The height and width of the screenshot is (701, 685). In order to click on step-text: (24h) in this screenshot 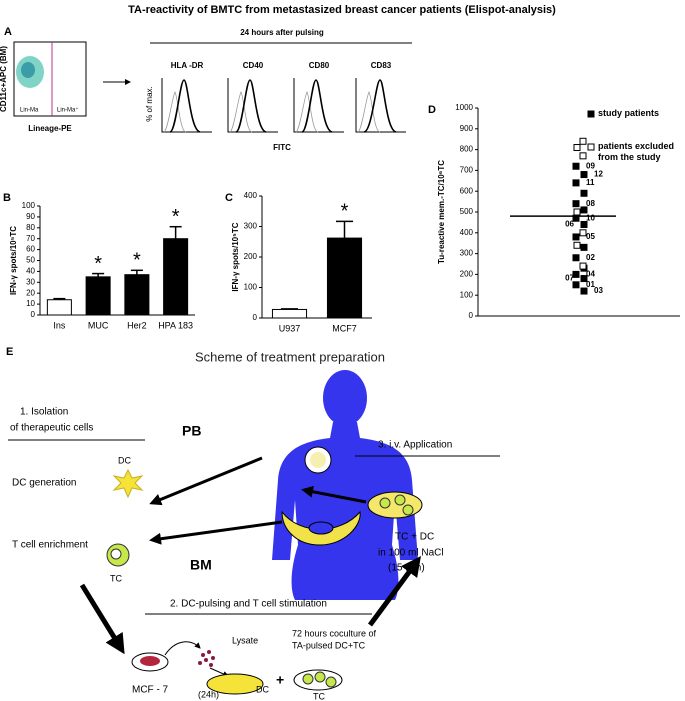, I will do `click(208, 694)`.